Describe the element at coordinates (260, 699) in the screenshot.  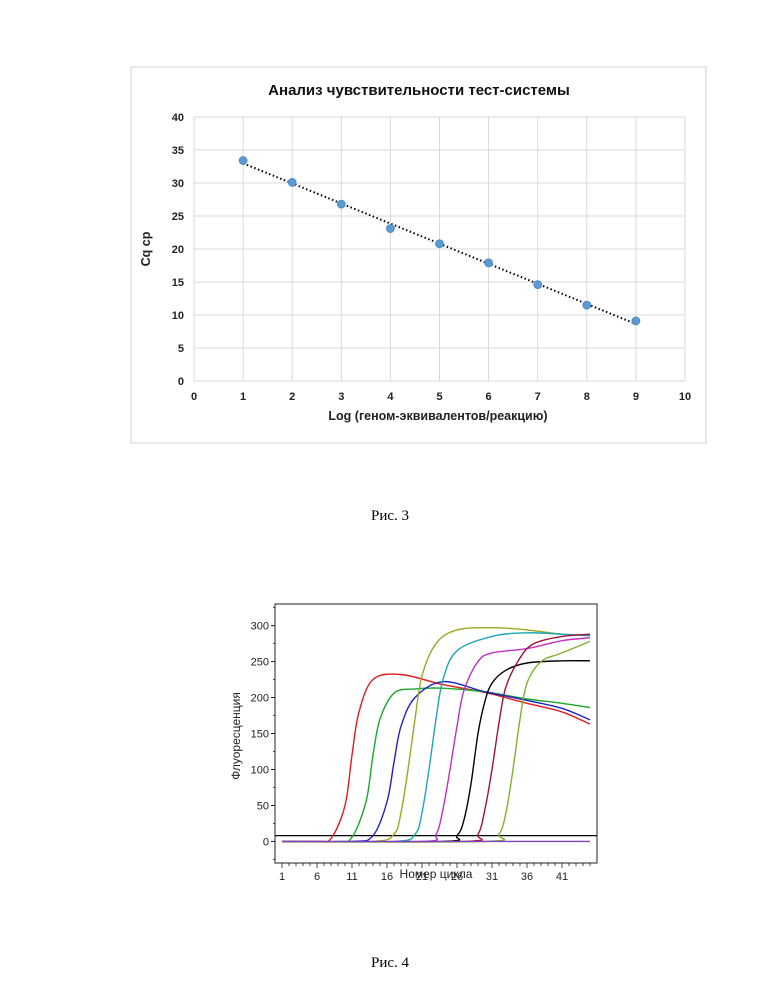
I see `y-tick-label: 200` at that location.